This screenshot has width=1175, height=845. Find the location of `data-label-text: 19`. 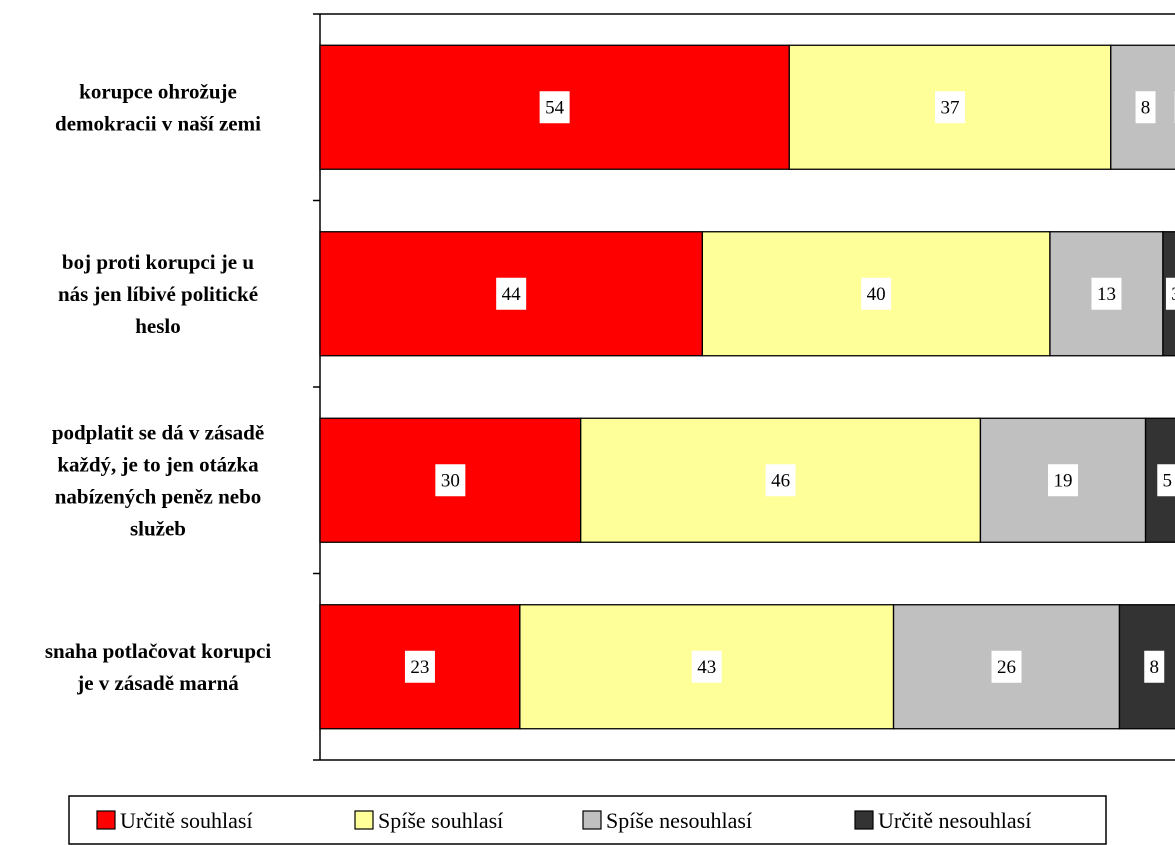

data-label-text: 19 is located at coordinates (1062, 480).